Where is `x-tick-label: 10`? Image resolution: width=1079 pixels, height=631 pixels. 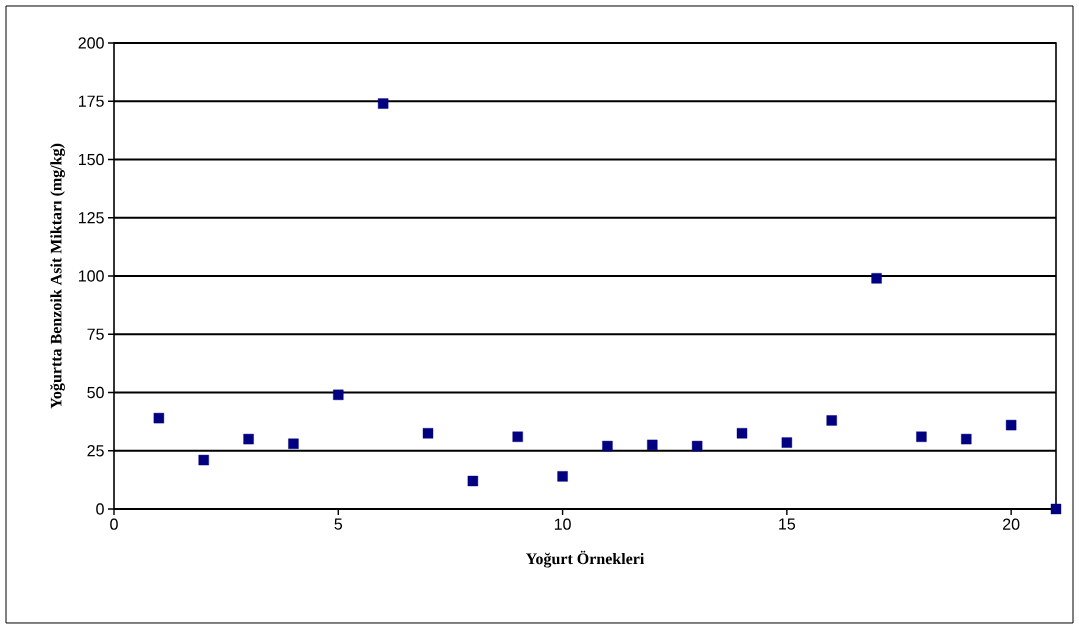
x-tick-label: 10 is located at coordinates (562, 524).